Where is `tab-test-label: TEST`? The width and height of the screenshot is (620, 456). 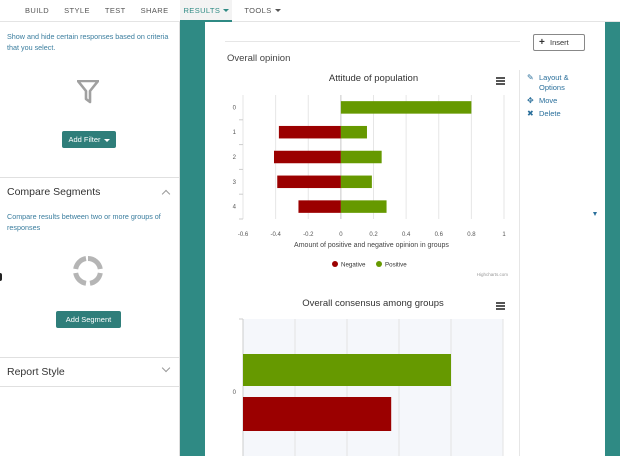 tab-test-label: TEST is located at coordinates (115, 10).